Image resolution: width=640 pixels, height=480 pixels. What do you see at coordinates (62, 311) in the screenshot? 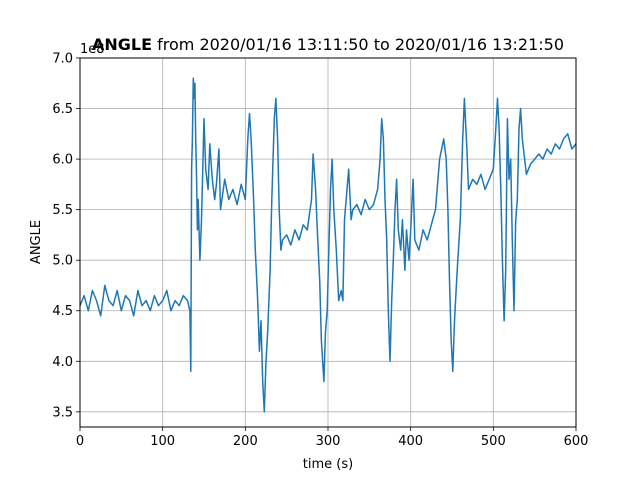
I see `y-tick-label: 4.5` at bounding box center [62, 311].